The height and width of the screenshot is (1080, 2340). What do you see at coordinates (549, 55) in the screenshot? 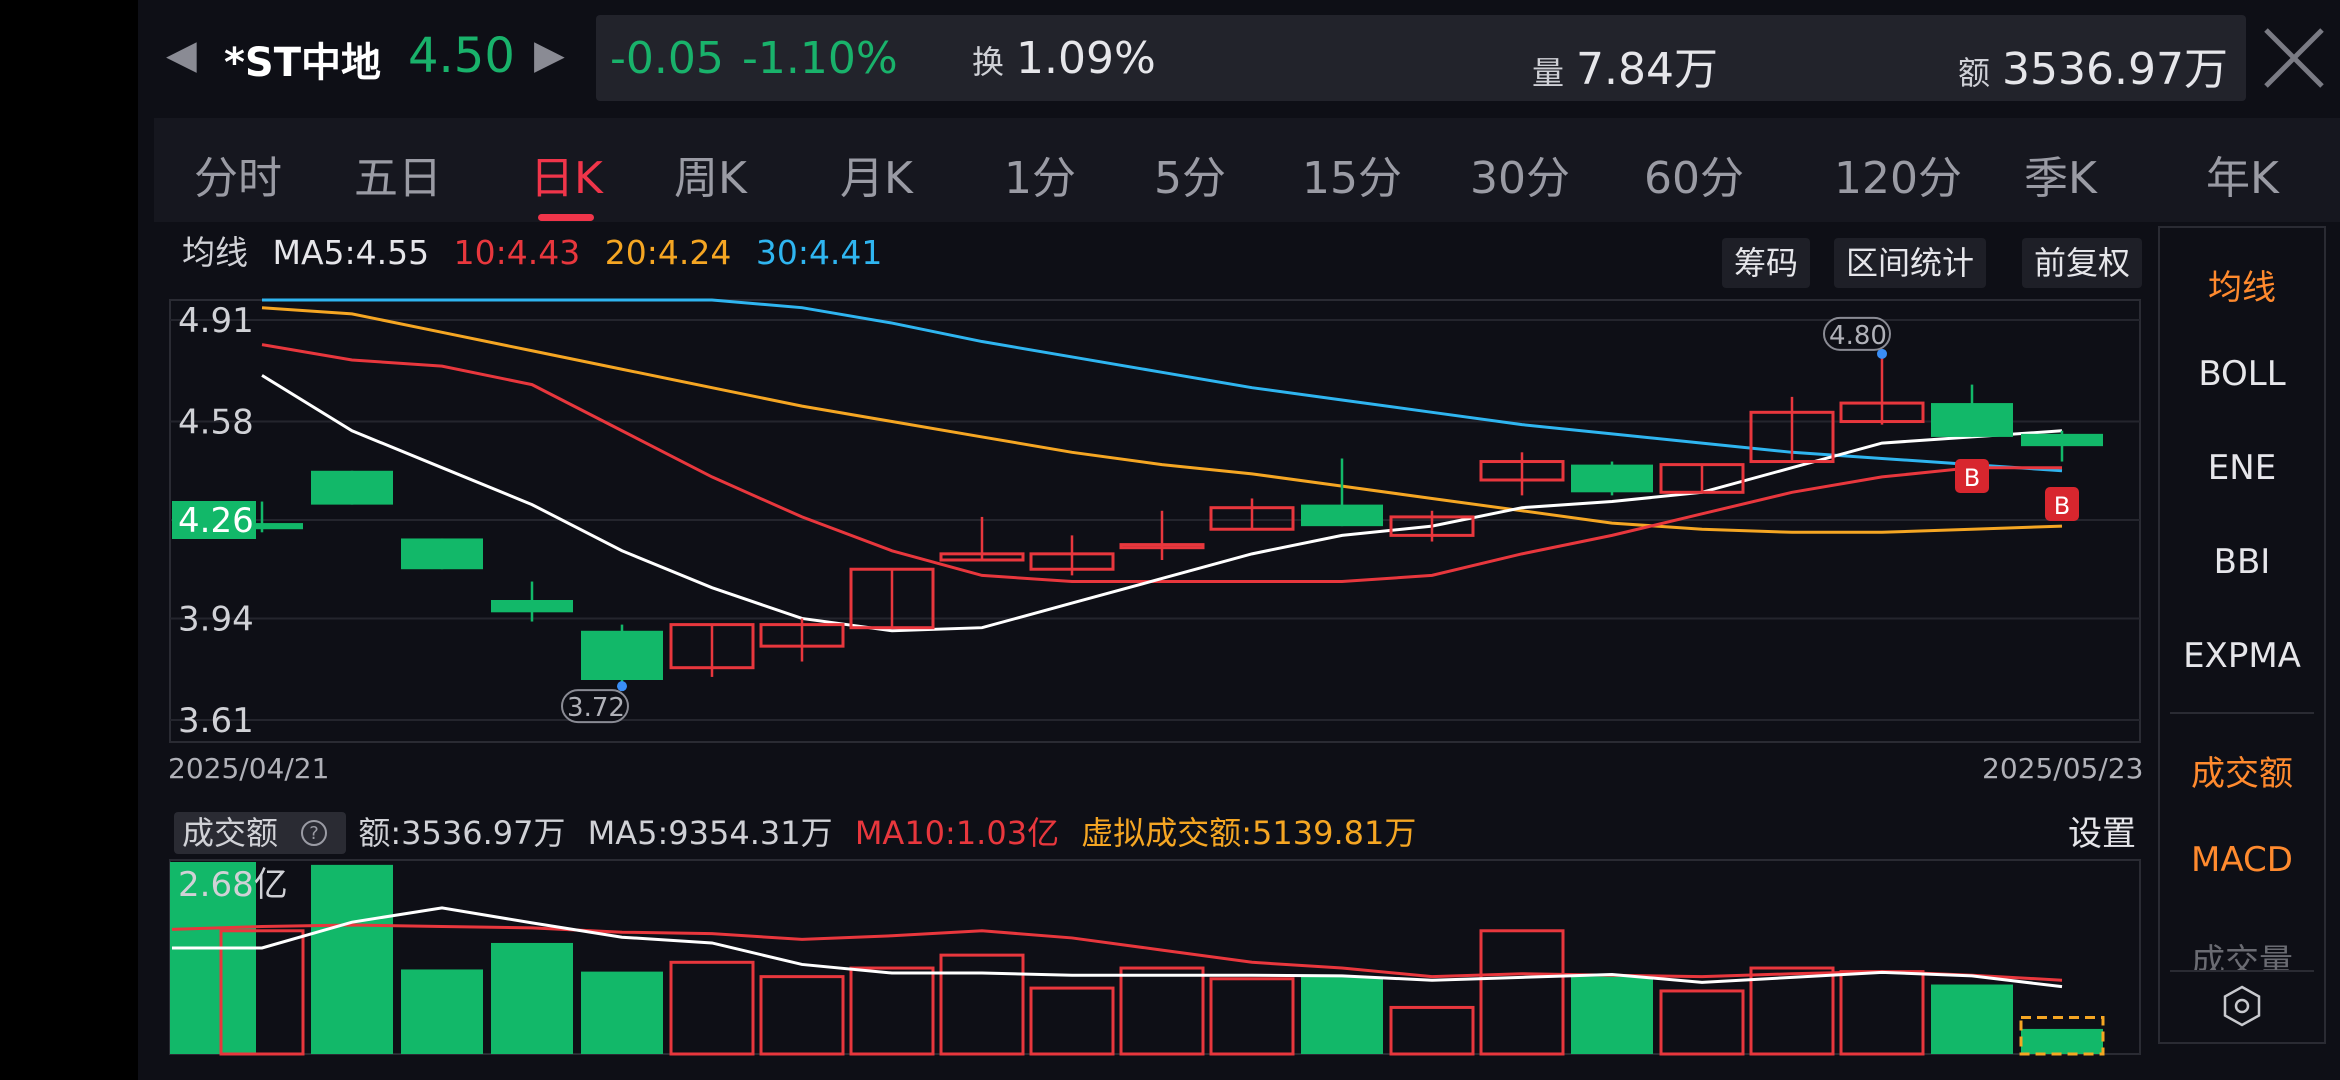
I see `triangle-right-icon: ▶` at bounding box center [549, 55].